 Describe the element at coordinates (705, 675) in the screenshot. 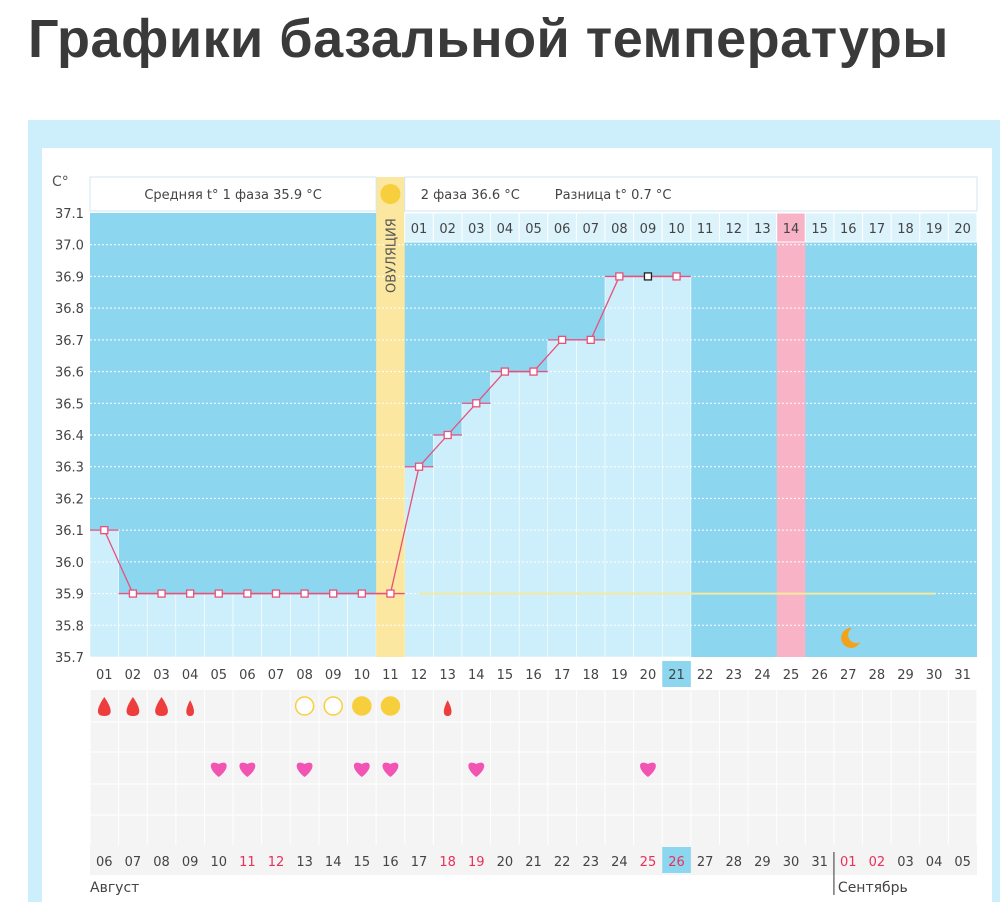

I see `cycle-day-label: 22` at that location.